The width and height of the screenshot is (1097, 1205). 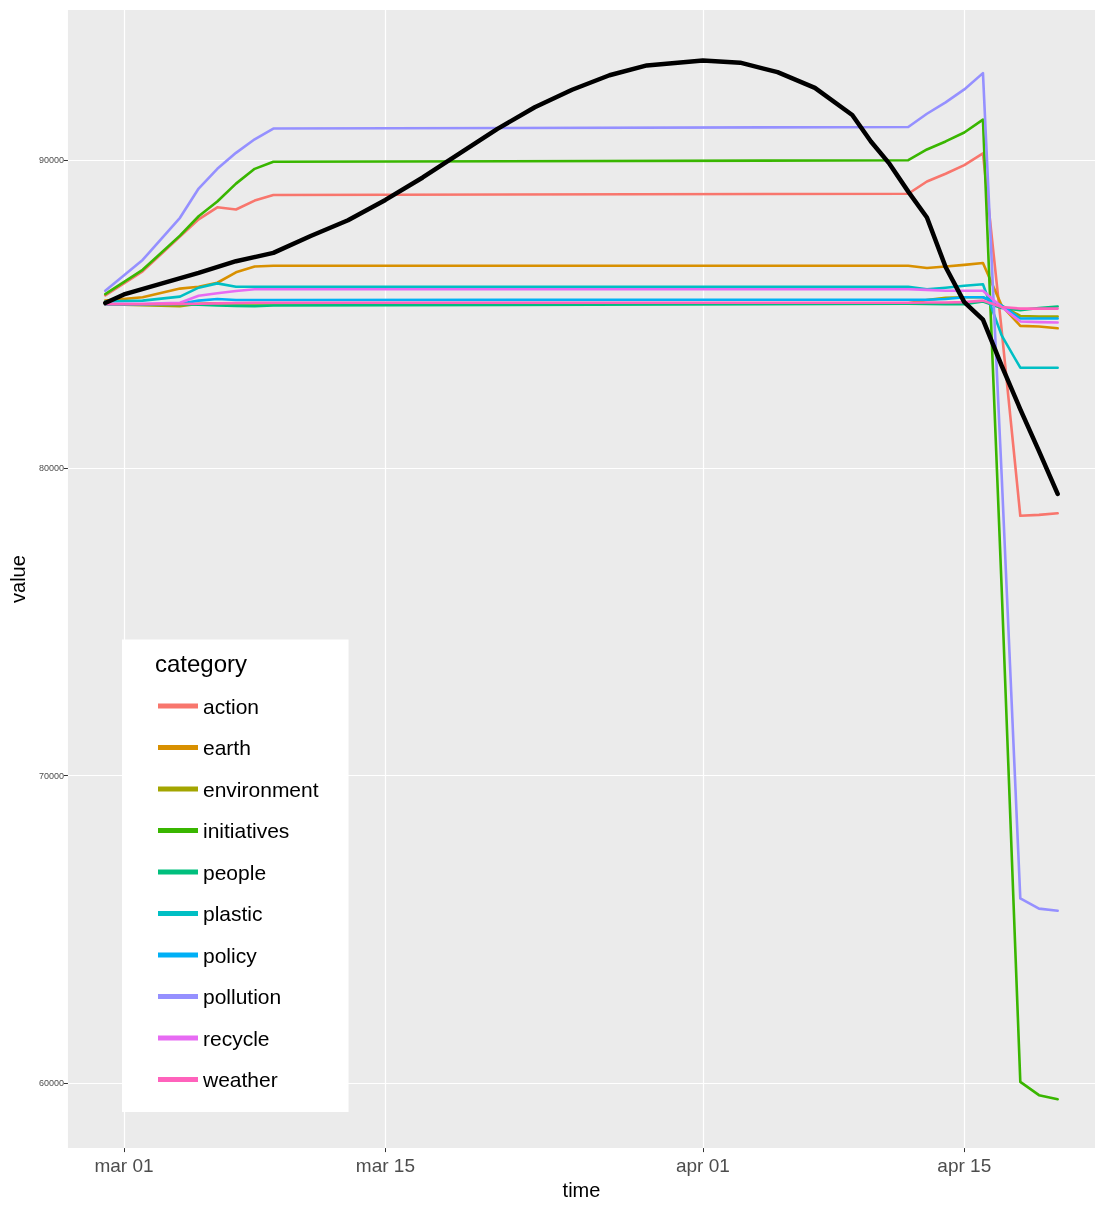 What do you see at coordinates (230, 955) in the screenshot?
I see `legend-label: policy` at bounding box center [230, 955].